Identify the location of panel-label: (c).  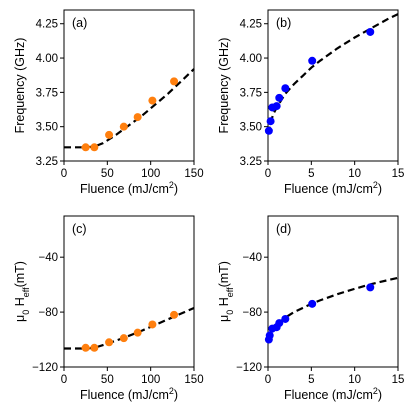
(79, 229).